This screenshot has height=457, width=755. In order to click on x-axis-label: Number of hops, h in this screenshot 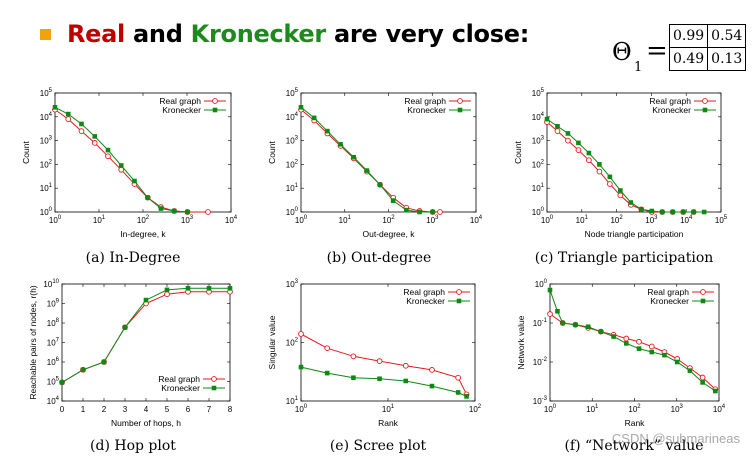, I will do `click(146, 423)`.